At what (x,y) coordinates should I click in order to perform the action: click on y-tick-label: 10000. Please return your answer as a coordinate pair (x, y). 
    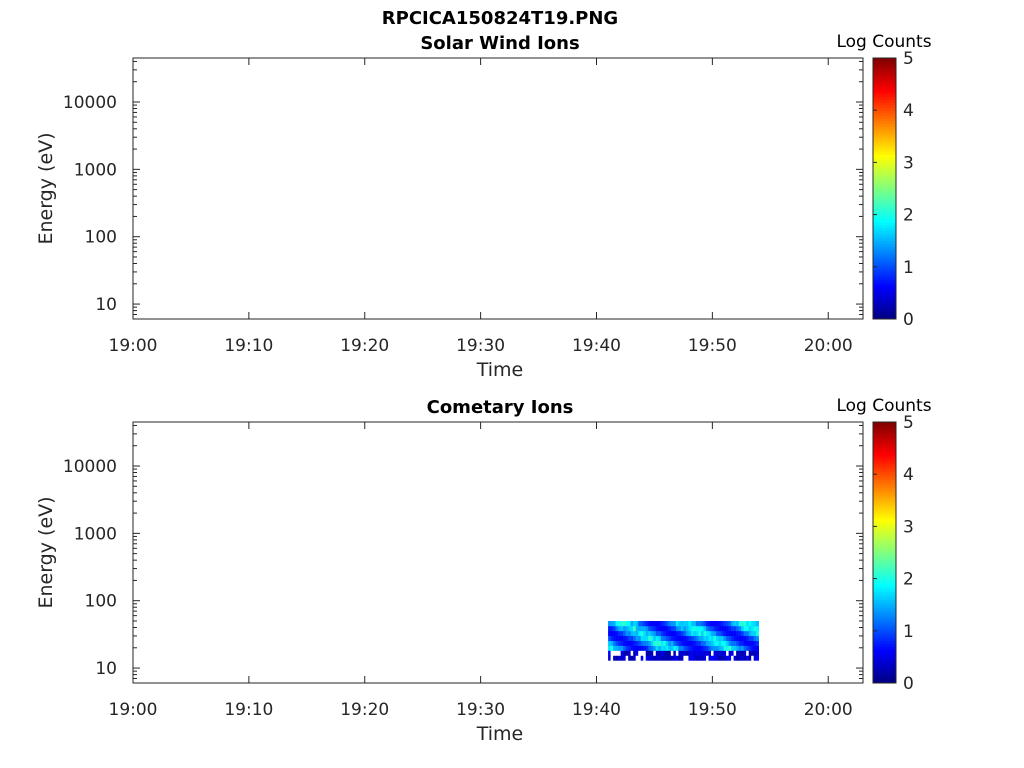
    Looking at the image, I should click on (90, 103).